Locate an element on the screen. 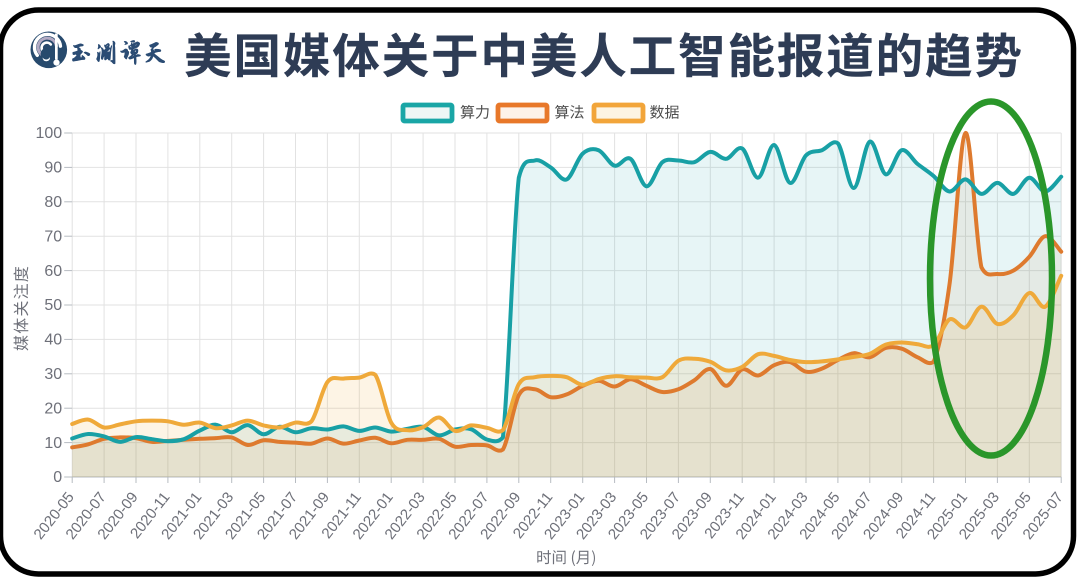 The width and height of the screenshot is (1080, 579). svg-text: 70 is located at coordinates (53, 236).